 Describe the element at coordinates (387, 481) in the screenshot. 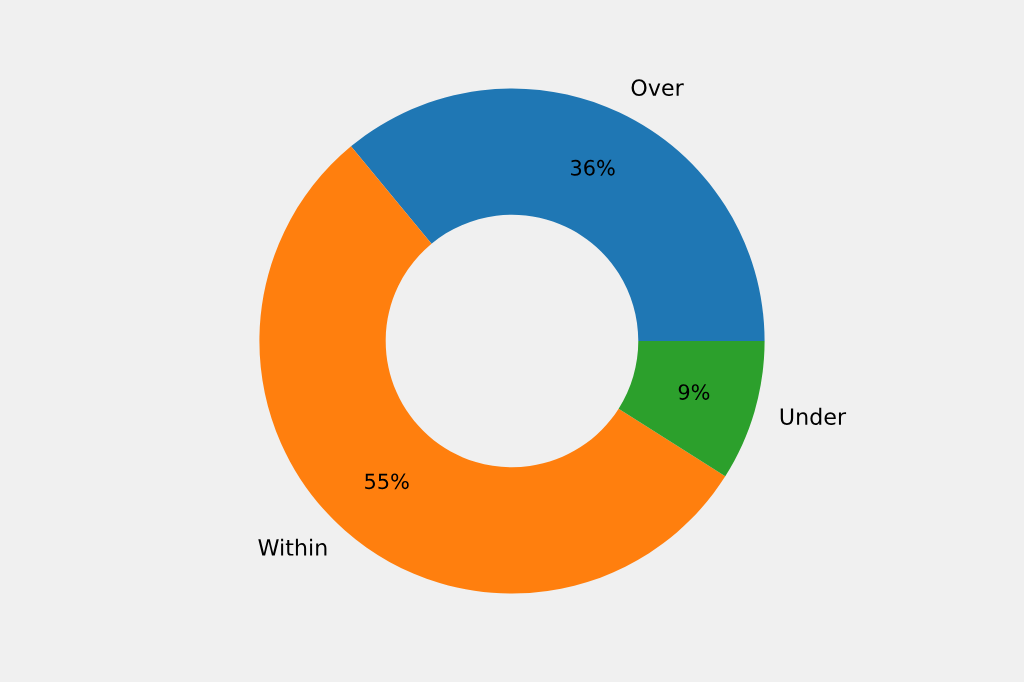

I see `data-label: 55%` at that location.